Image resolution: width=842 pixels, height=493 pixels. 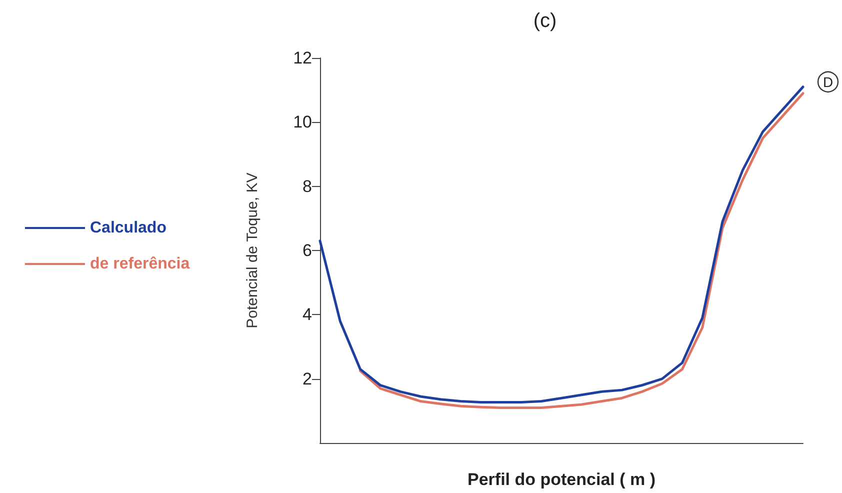 I want to click on text: D, so click(x=828, y=82).